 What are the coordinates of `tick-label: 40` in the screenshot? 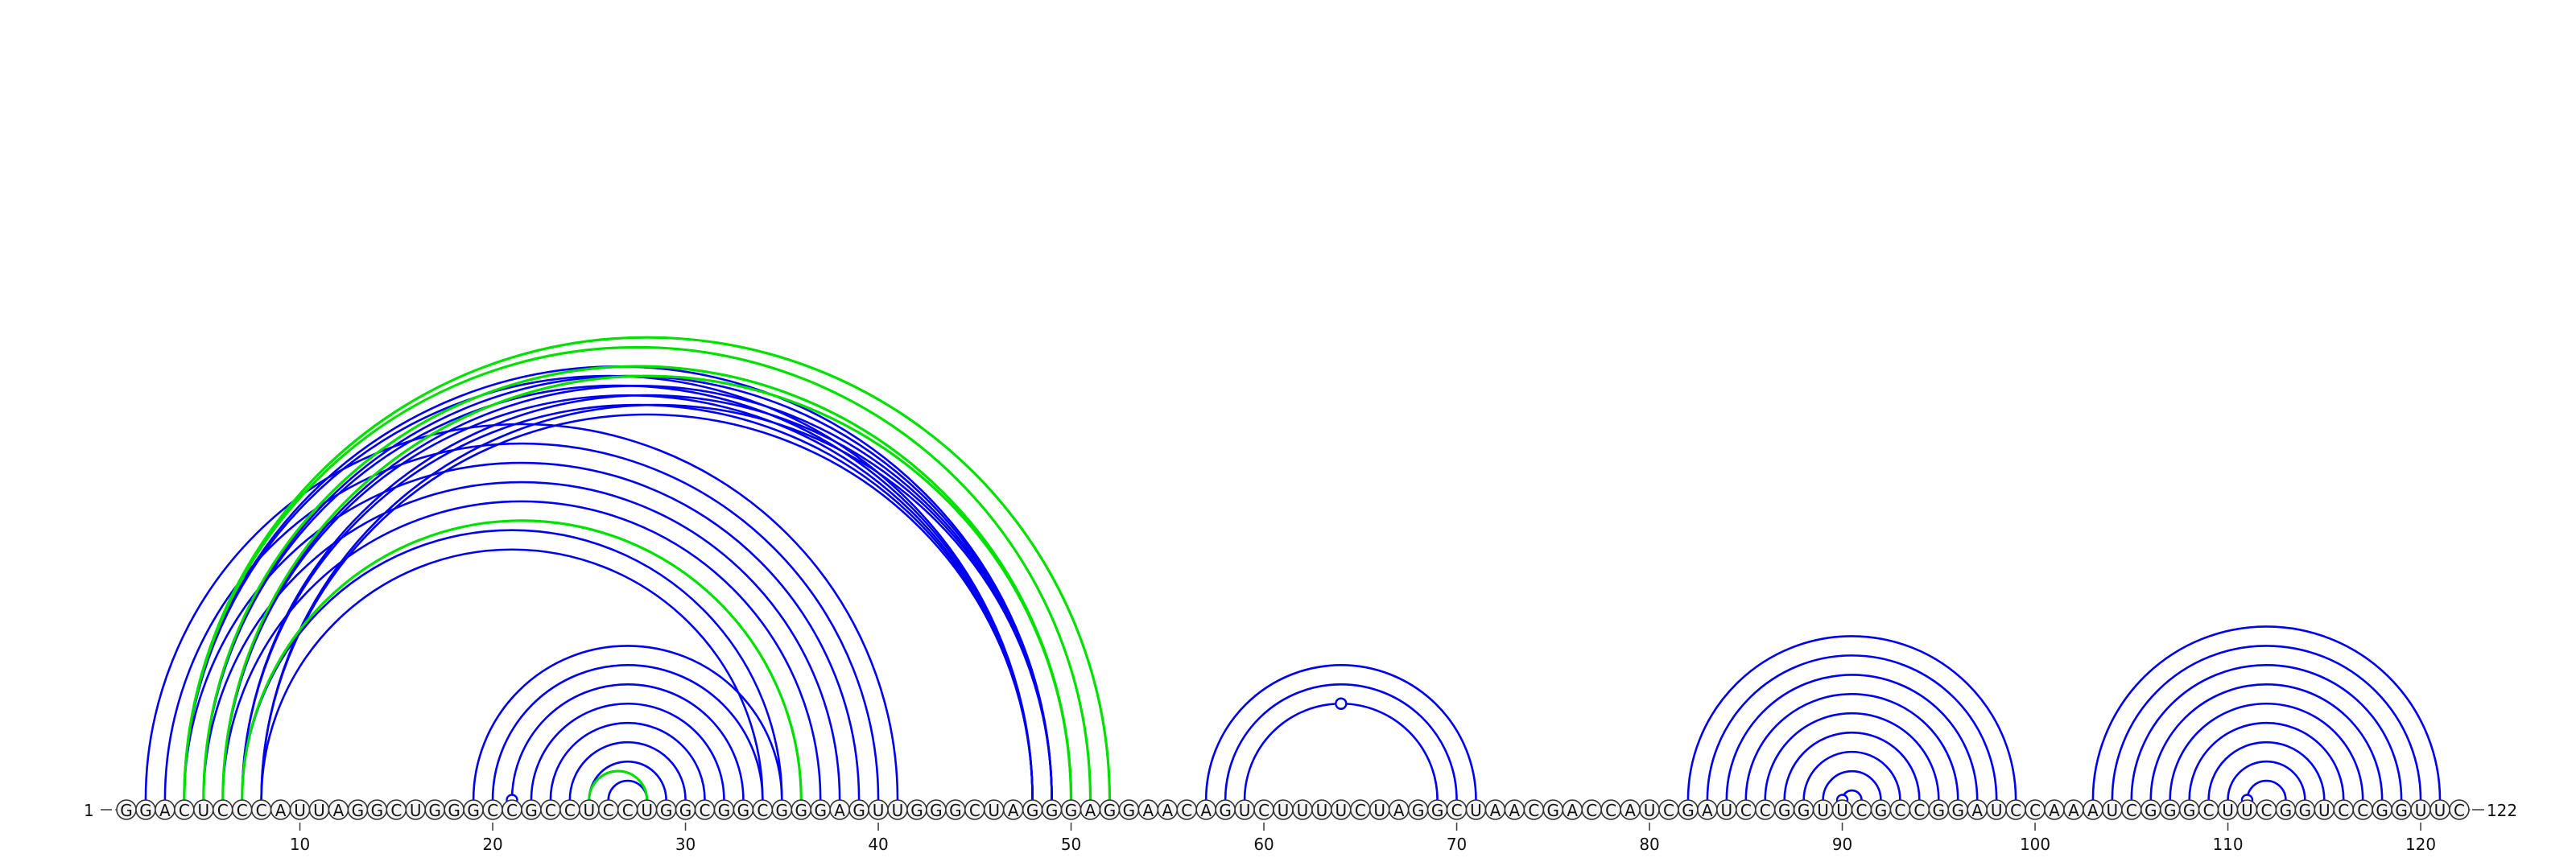 It's located at (878, 845).